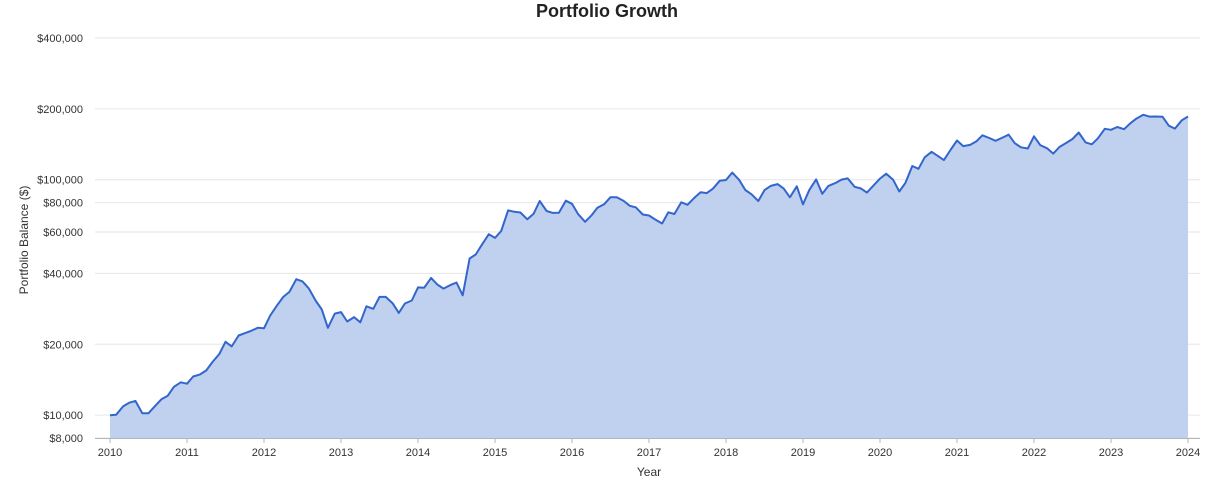 This screenshot has height=483, width=1217. What do you see at coordinates (60, 110) in the screenshot?
I see `y-tick-label: $200,000` at bounding box center [60, 110].